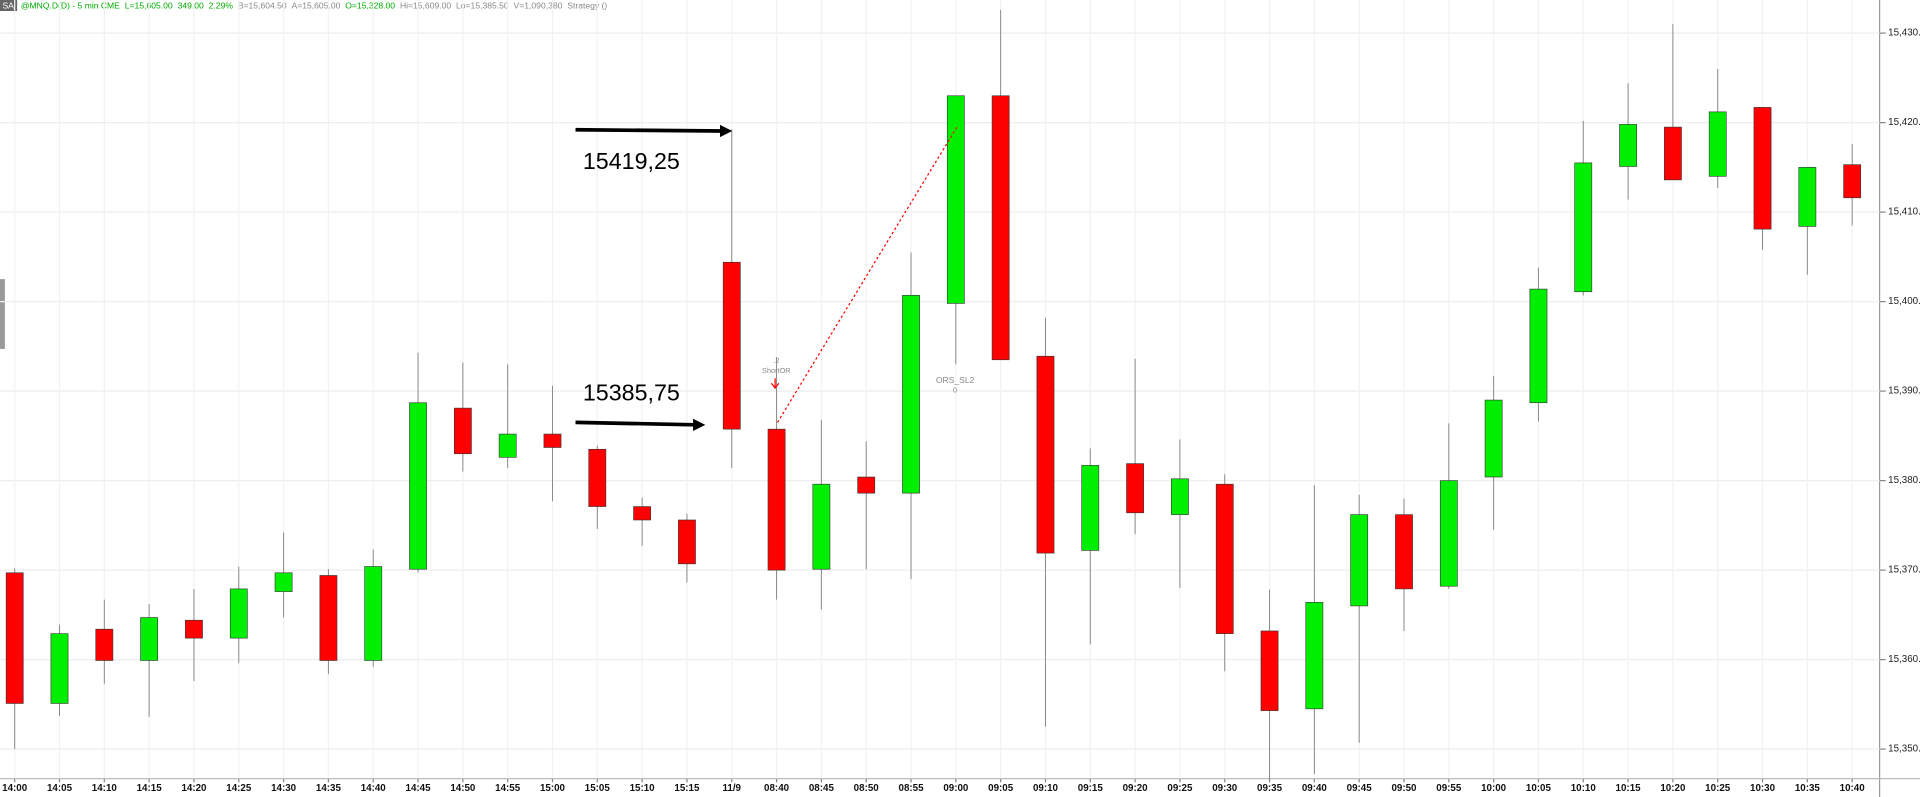 The height and width of the screenshot is (797, 1920). Describe the element at coordinates (329, 788) in the screenshot. I see `x-tick-label: 14:35` at that location.